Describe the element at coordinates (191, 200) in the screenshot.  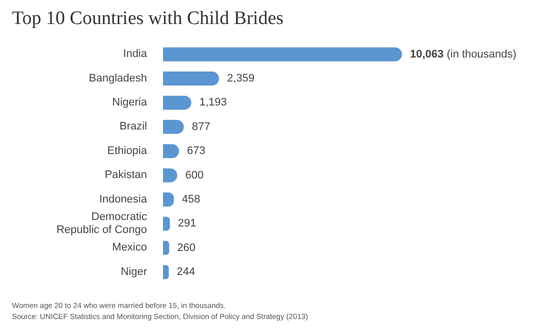
I see `data-label: 458` at that location.